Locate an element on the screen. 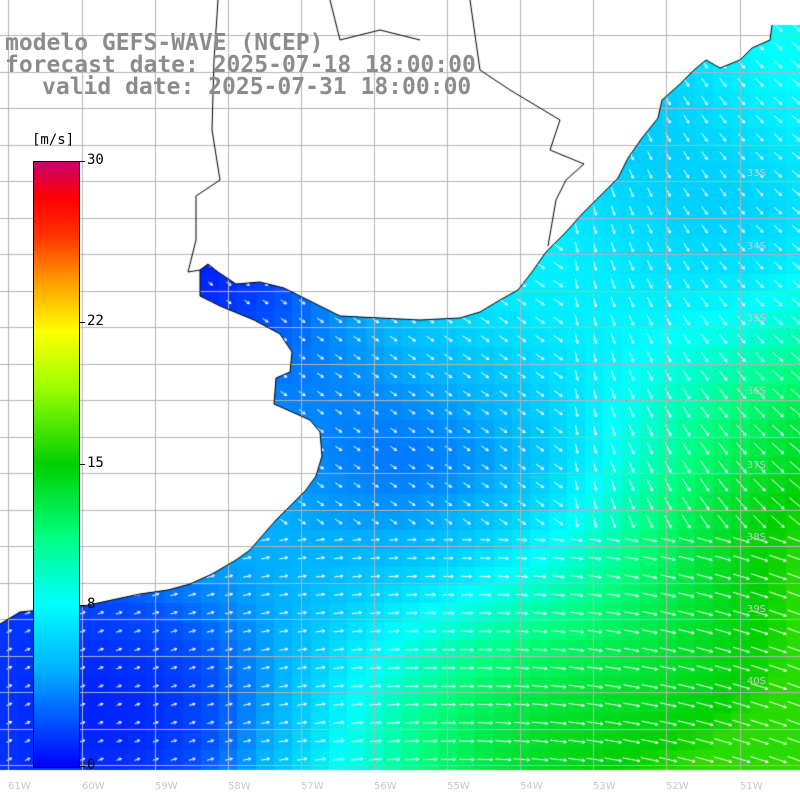 This screenshot has width=800, height=800. latitude-label: 39S is located at coordinates (756, 609).